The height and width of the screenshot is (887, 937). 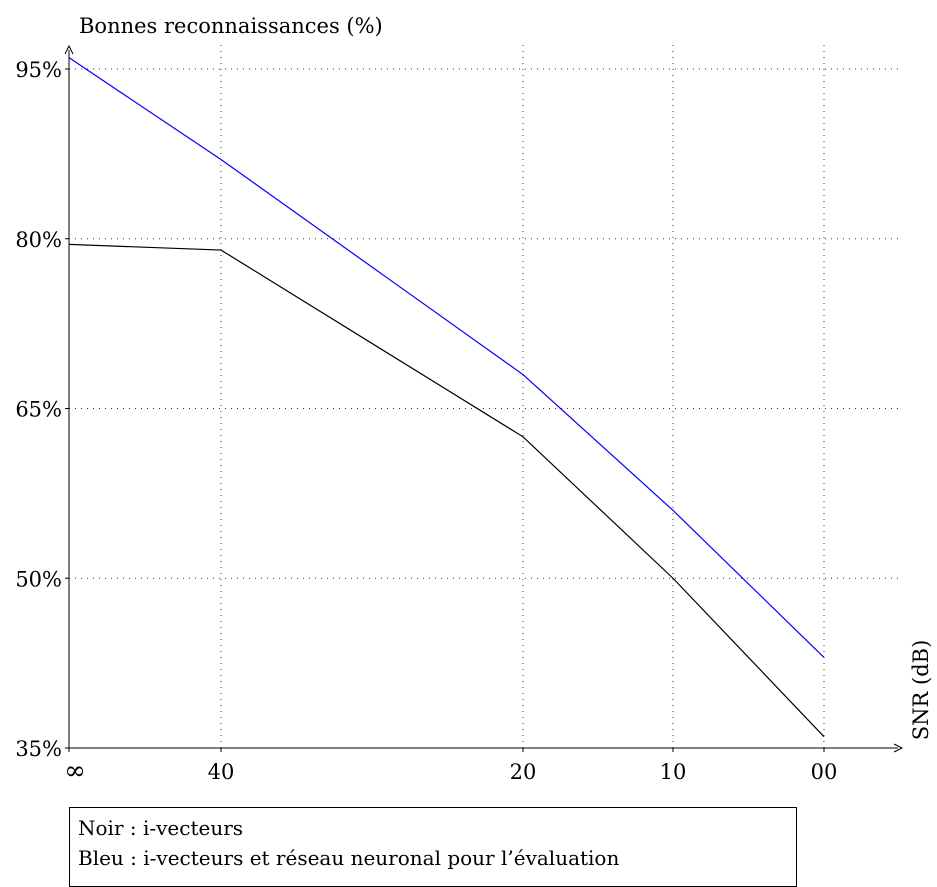 What do you see at coordinates (38, 70) in the screenshot?
I see `y-tick-label: 95%` at bounding box center [38, 70].